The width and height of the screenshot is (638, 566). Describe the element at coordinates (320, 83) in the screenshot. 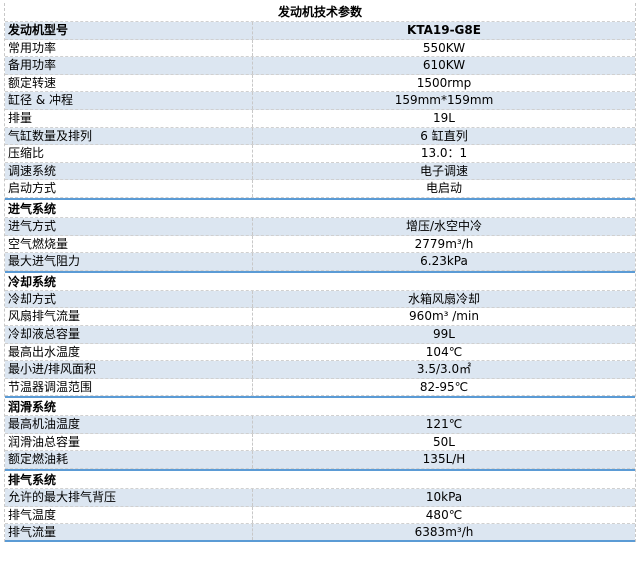

I see `table-row: 额定转速 1500rmp` at that location.